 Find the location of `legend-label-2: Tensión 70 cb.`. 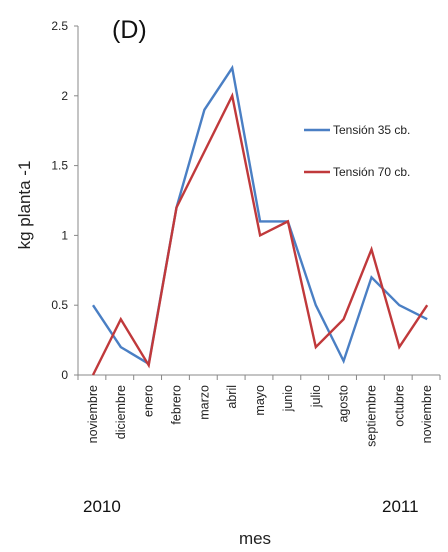

legend-label-2: Tensión 70 cb. is located at coordinates (371, 172).